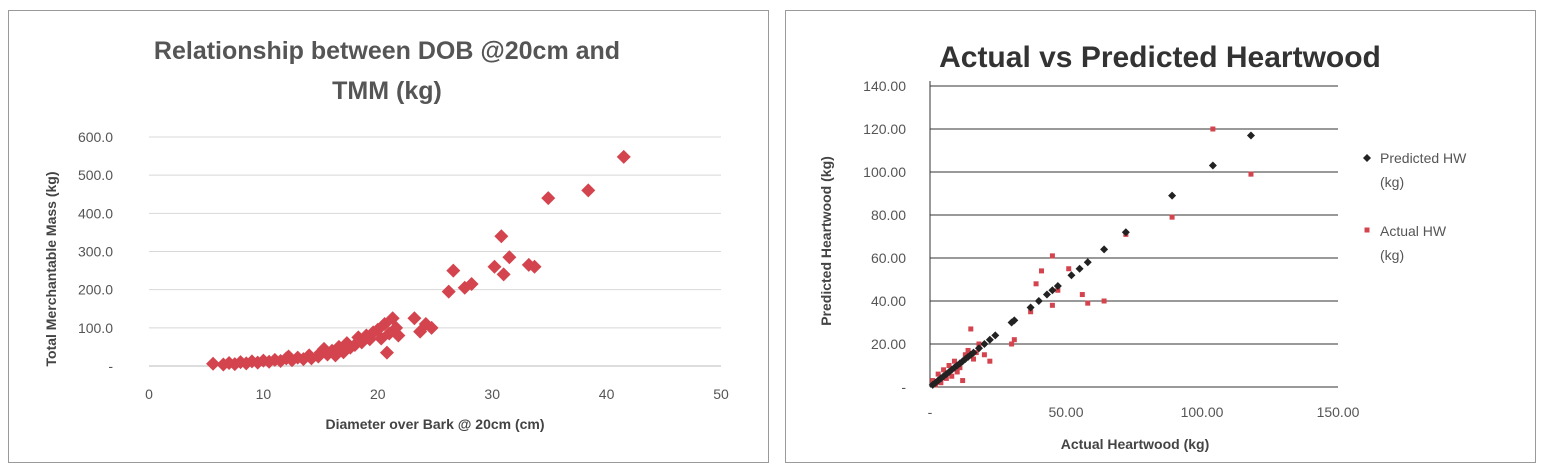 The height and width of the screenshot is (474, 1543). I want to click on chart-title: TMM (kg), so click(387, 91).